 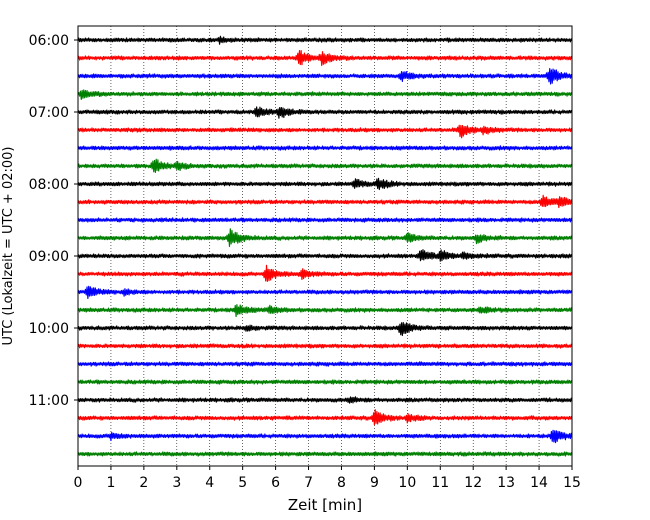 I want to click on x-tick-label: 4, so click(x=209, y=483).